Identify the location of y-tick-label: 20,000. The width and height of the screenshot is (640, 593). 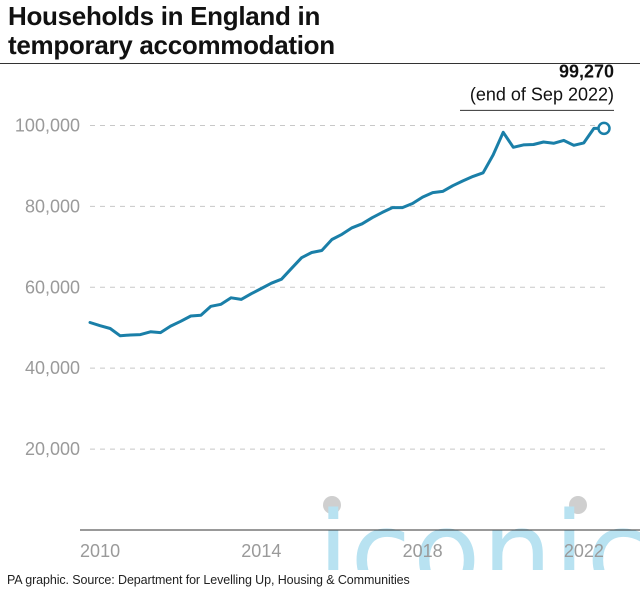
(52, 449).